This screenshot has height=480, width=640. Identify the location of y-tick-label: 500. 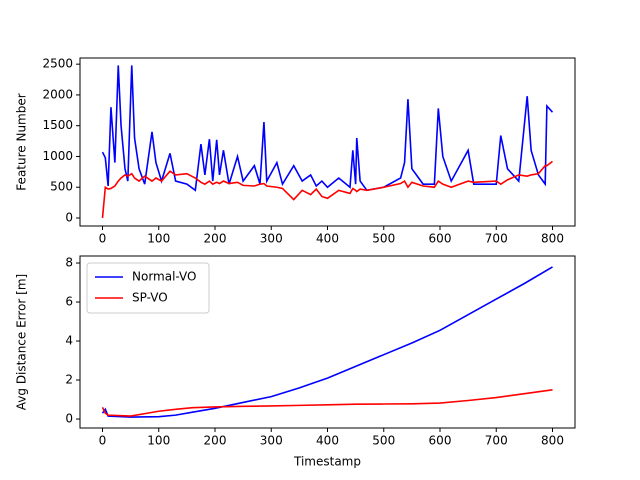
(61, 187).